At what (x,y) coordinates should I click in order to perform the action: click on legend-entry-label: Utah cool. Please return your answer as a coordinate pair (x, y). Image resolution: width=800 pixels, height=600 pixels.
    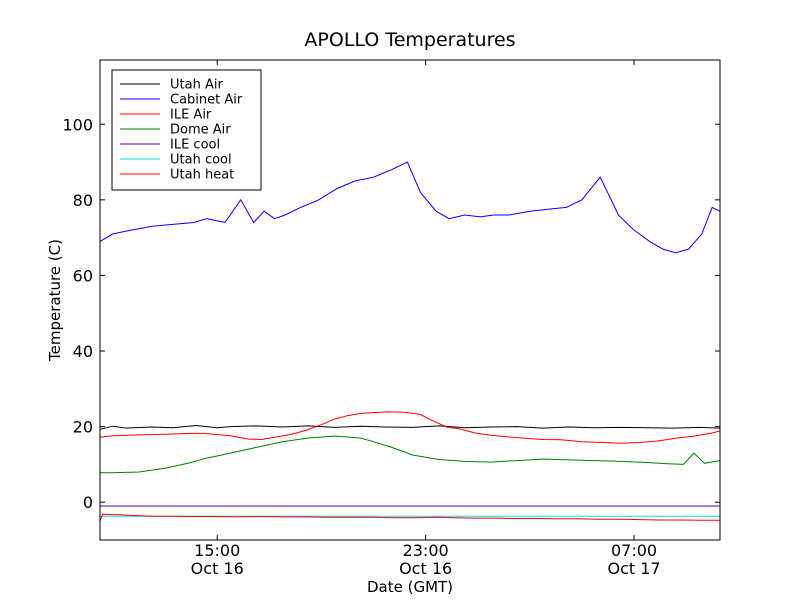
    Looking at the image, I should click on (201, 160).